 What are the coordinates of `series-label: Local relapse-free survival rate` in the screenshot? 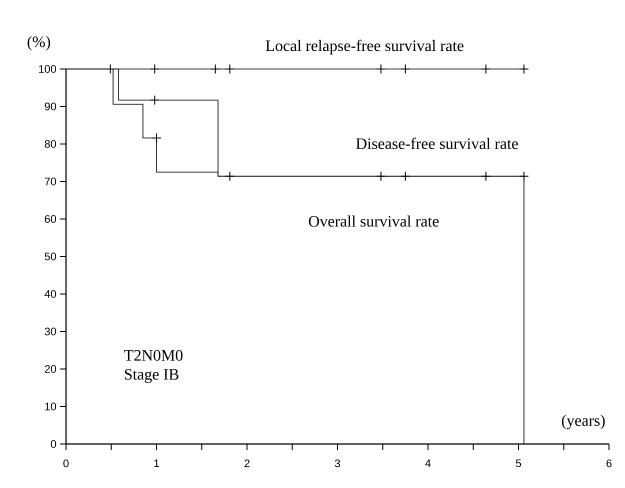 It's located at (365, 47).